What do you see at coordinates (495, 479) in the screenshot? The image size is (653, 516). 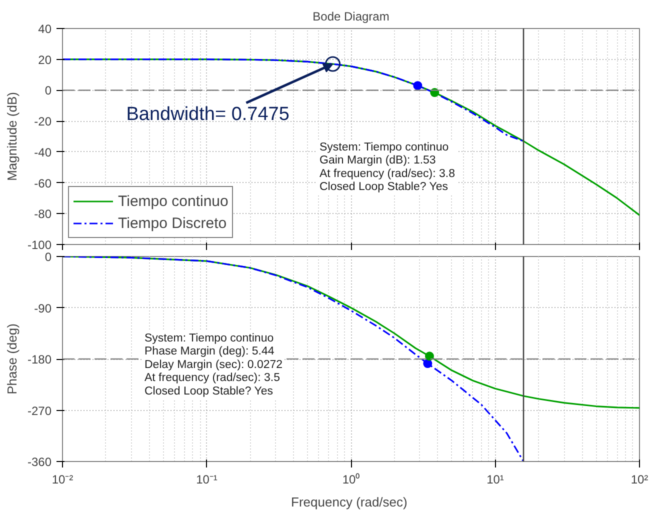 I see `x-tick-label: 10¹` at bounding box center [495, 479].